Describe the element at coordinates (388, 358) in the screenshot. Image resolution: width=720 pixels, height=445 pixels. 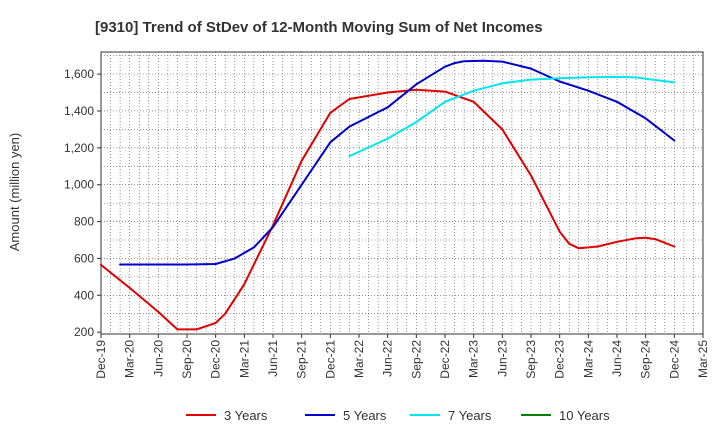
I see `x-tick-label: Jun-22` at that location.